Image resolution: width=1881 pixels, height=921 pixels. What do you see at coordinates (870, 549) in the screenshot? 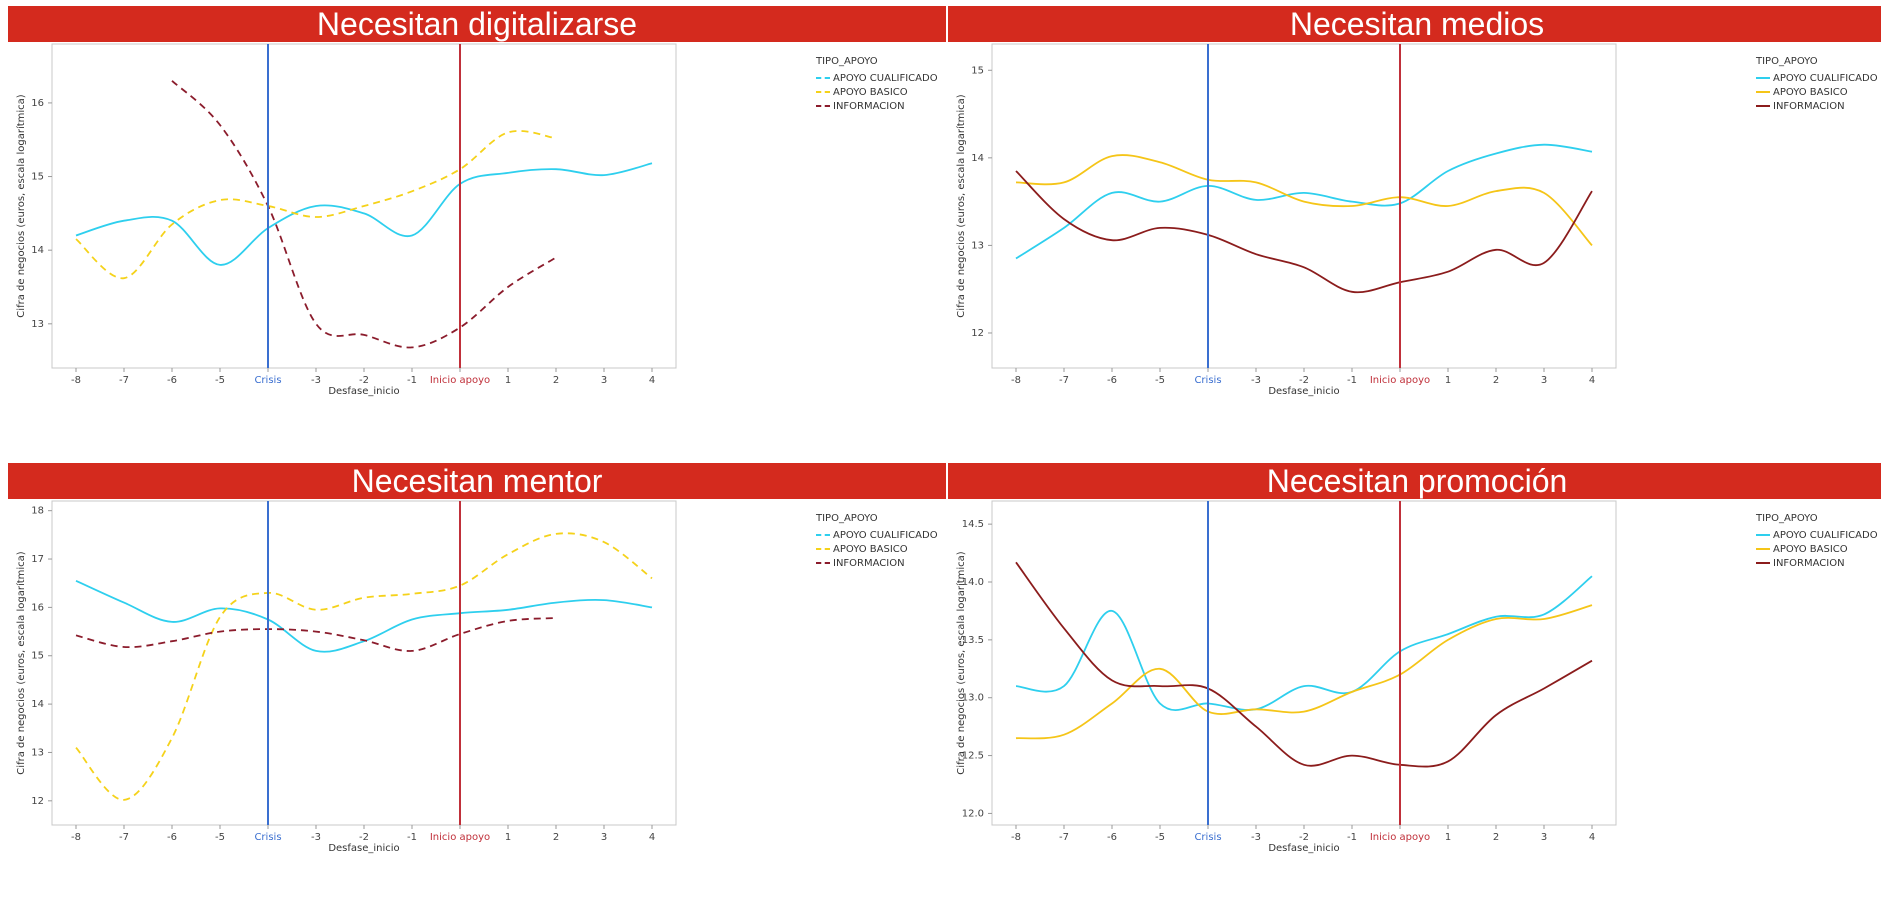
I see `legend-label: APOYO BASICO` at bounding box center [870, 549].